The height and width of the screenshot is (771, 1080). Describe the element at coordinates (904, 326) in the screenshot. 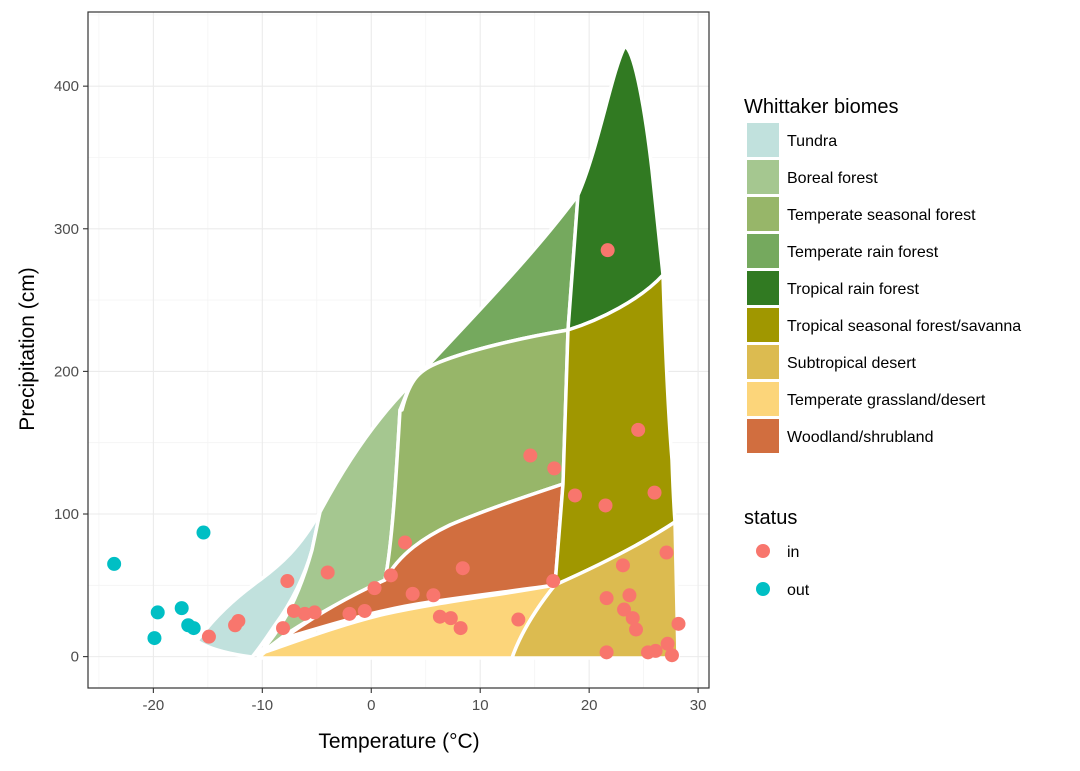

I see `legend-label-biome: Tropical seasonal forest/savanna` at that location.